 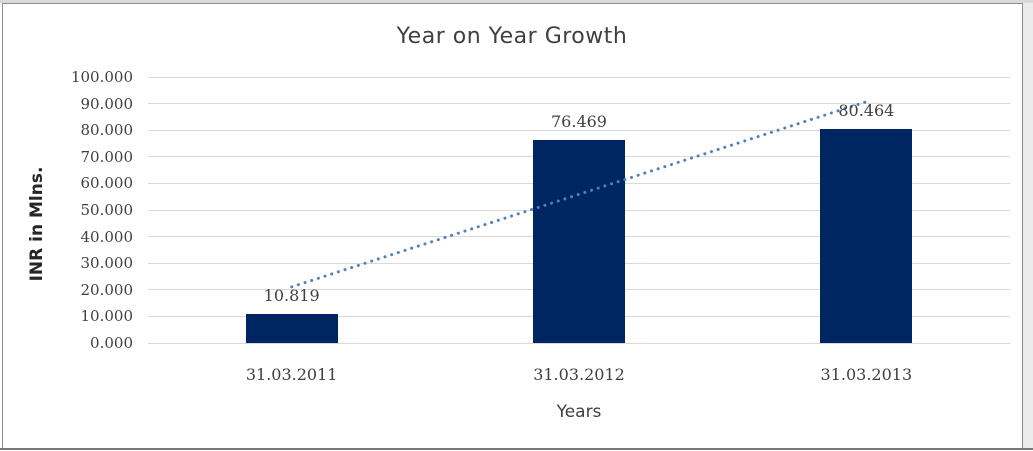 I want to click on bar-31.03.2011, so click(x=291, y=328).